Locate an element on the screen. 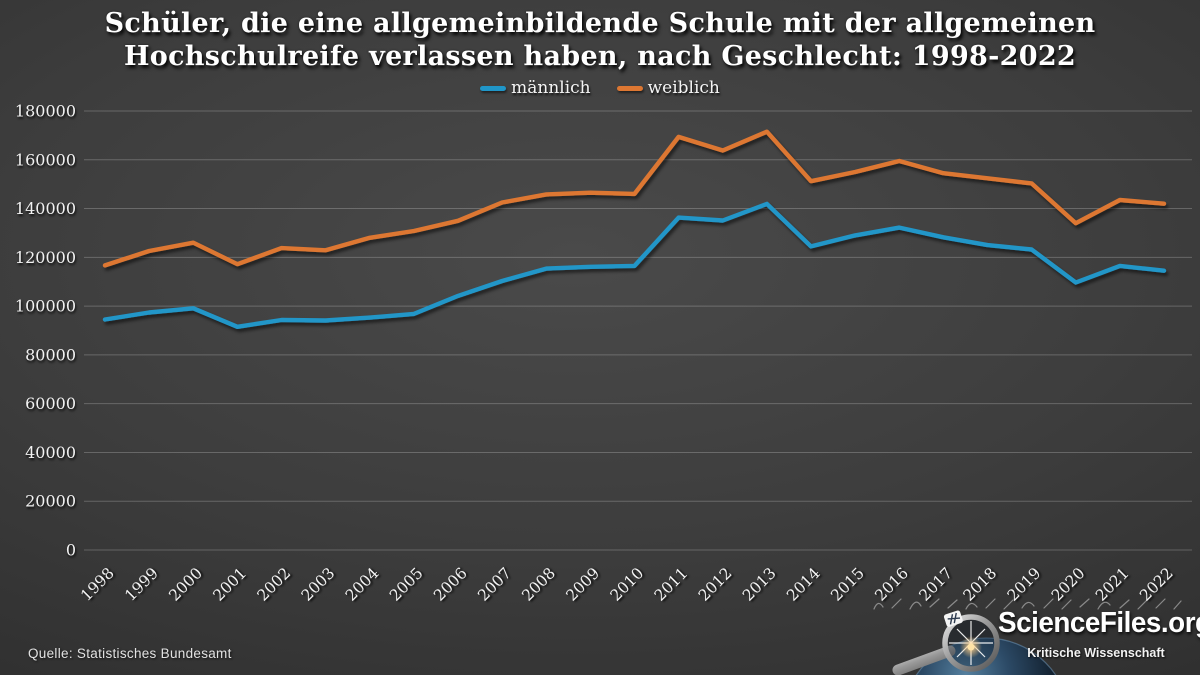  x-tick-label-2000: 2000 is located at coordinates (185, 584).